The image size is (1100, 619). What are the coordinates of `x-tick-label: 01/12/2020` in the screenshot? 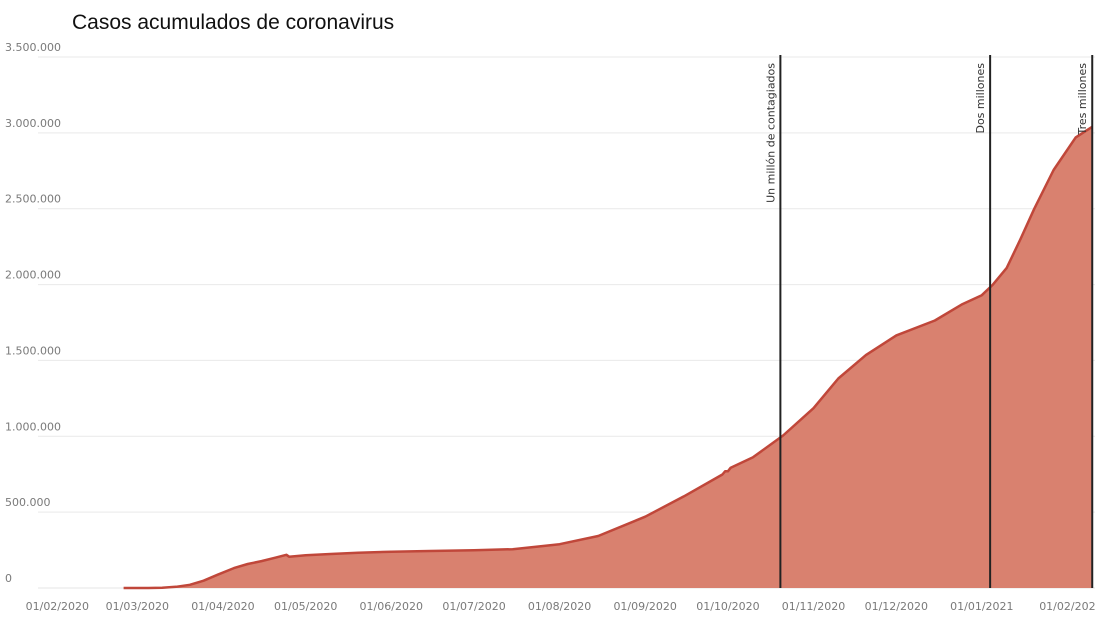 It's located at (896, 606).